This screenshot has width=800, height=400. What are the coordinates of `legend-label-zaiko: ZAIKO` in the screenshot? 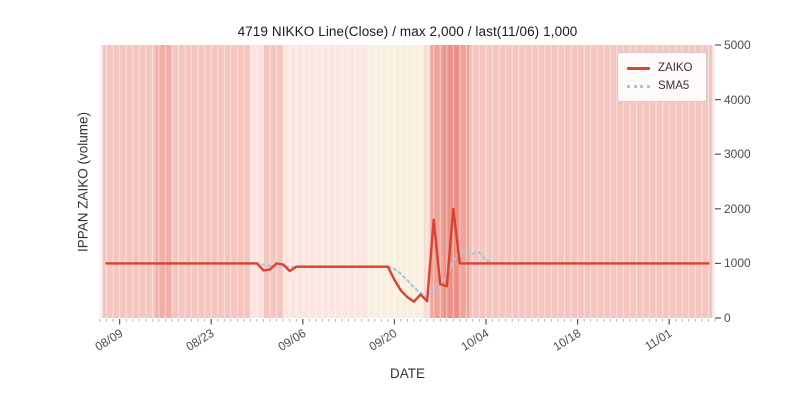 It's located at (675, 68).